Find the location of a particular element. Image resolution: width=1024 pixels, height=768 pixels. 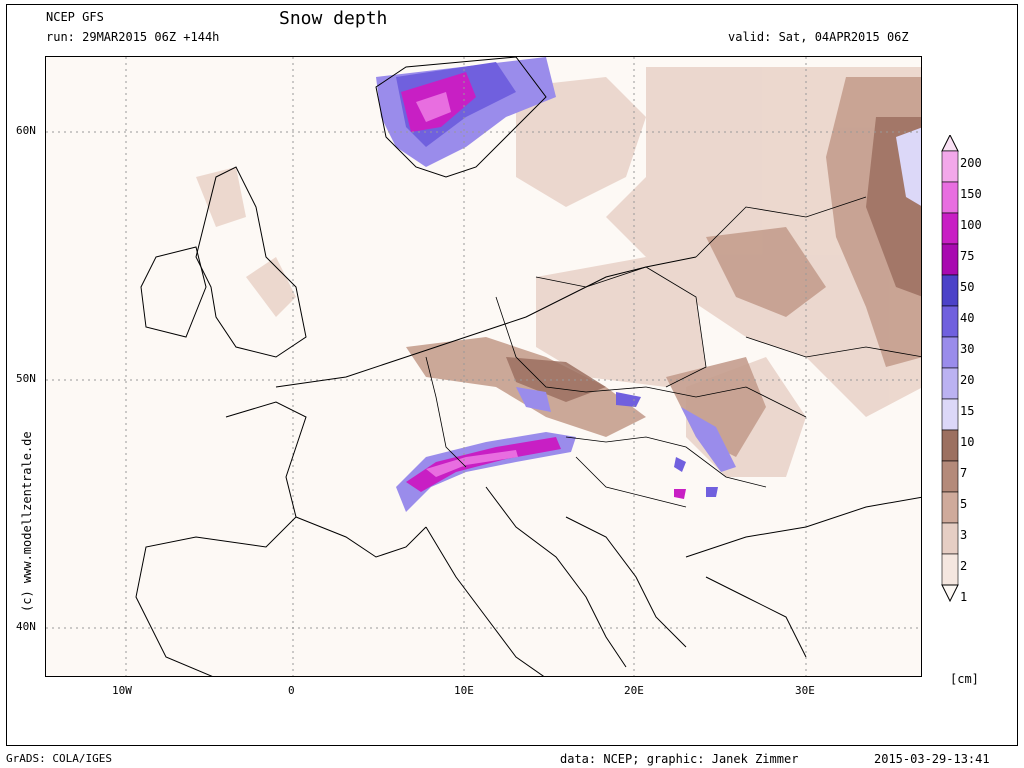

valid-time: valid: Sat, 04APR2015 06Z is located at coordinates (818, 37).